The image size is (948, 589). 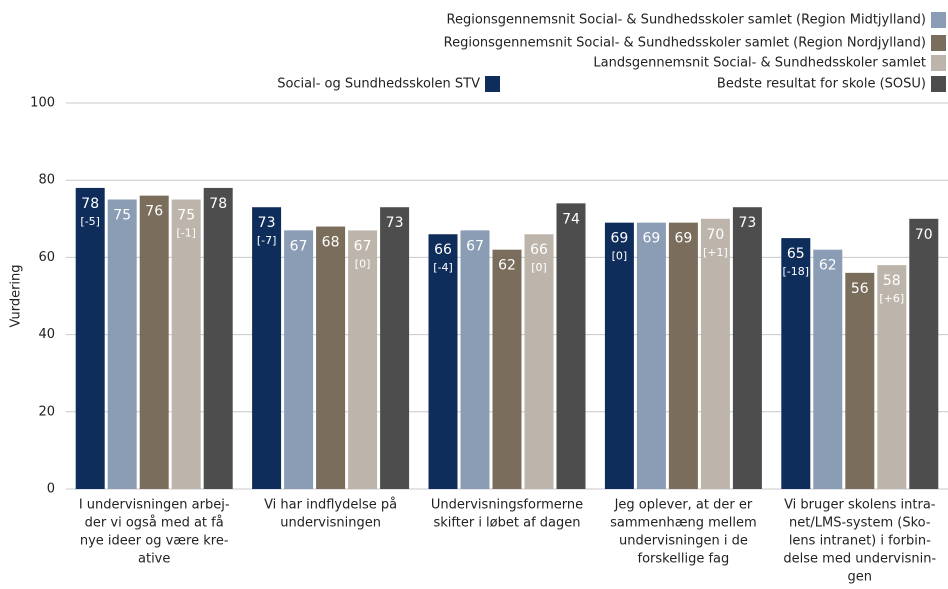 What do you see at coordinates (443, 267) in the screenshot?
I see `annotation: [-4]` at bounding box center [443, 267].